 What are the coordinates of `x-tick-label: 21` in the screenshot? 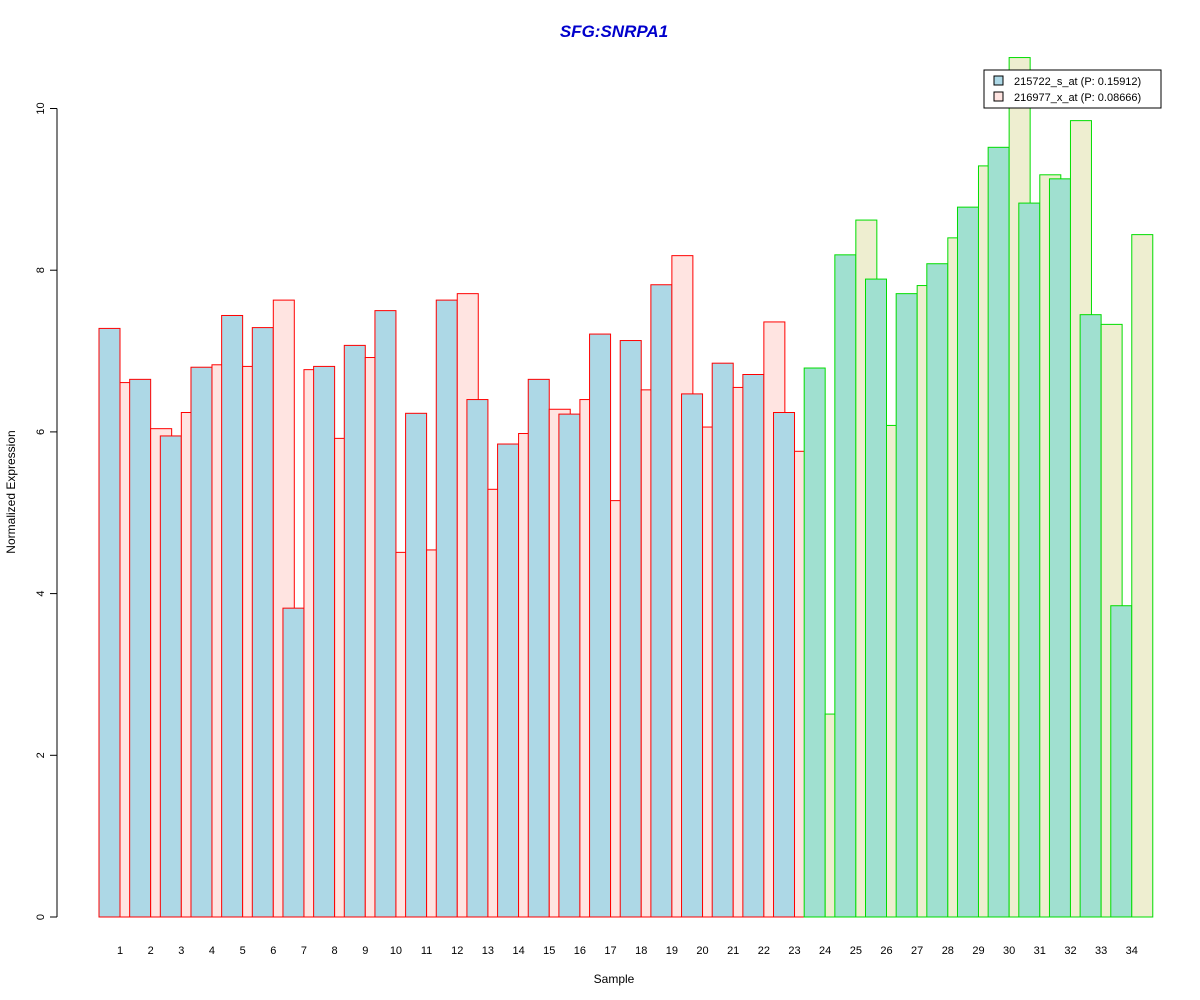 It's located at (733, 951).